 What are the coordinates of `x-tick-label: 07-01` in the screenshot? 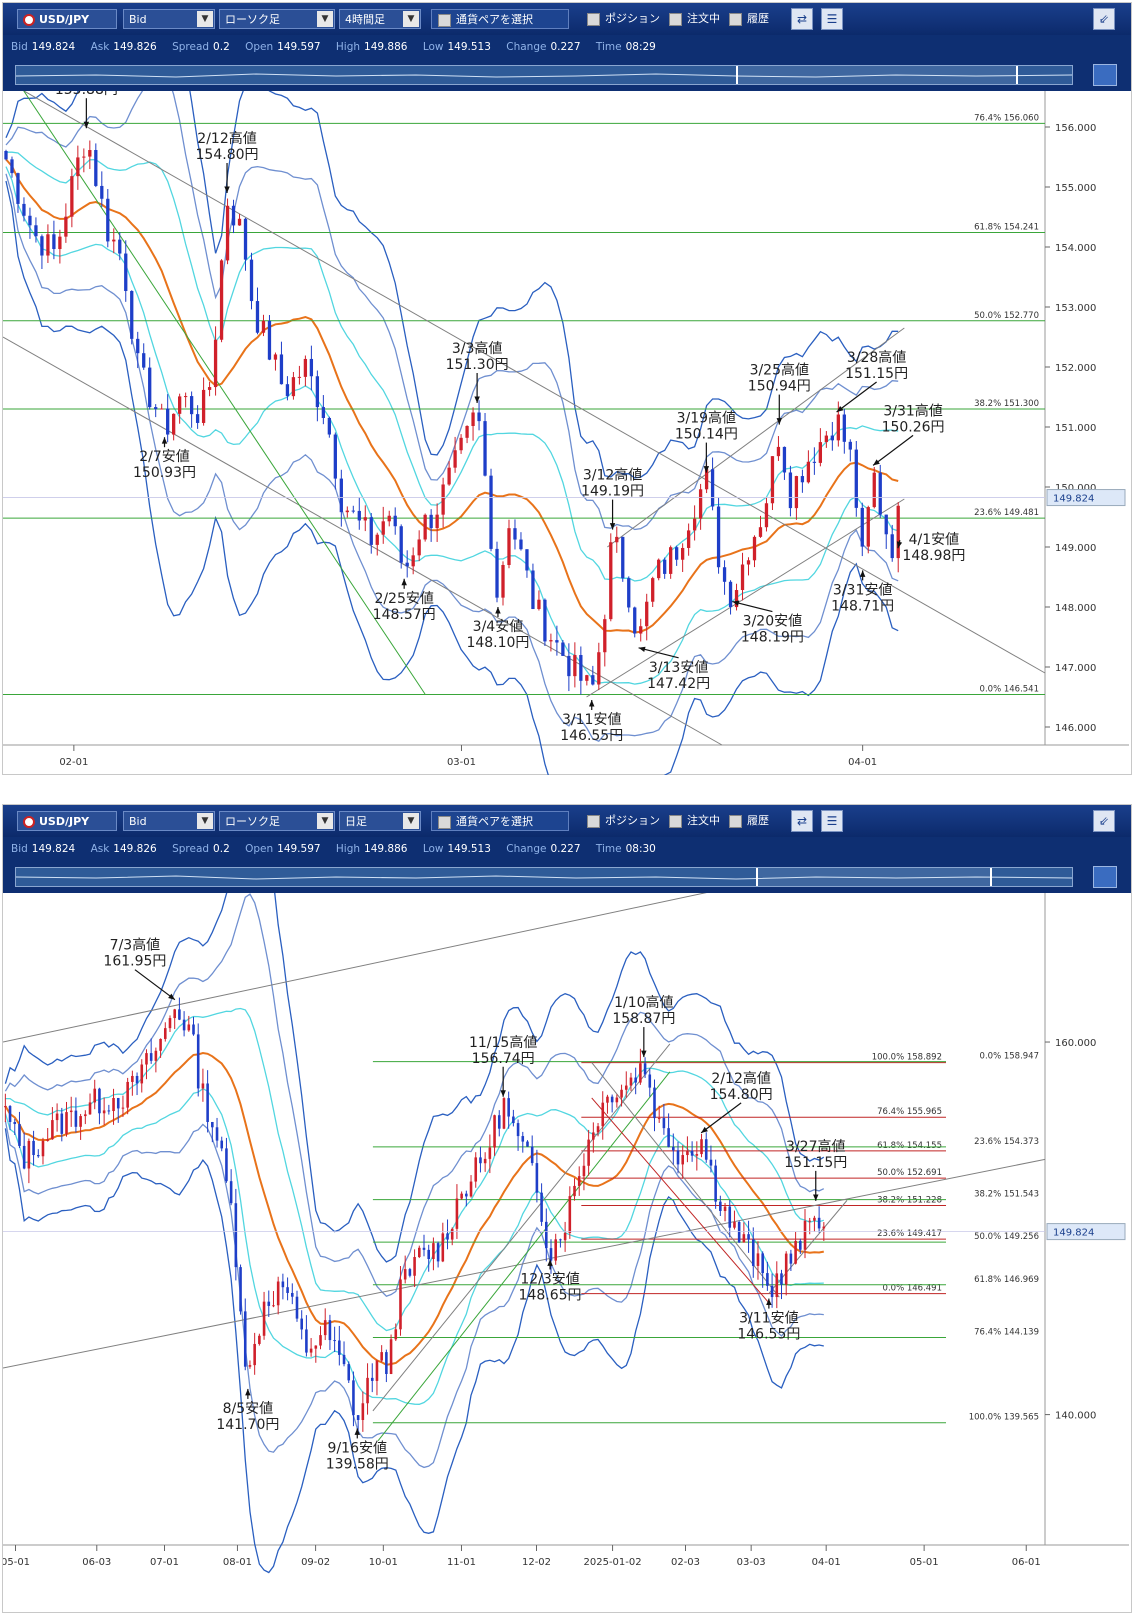 It's located at (164, 1562).